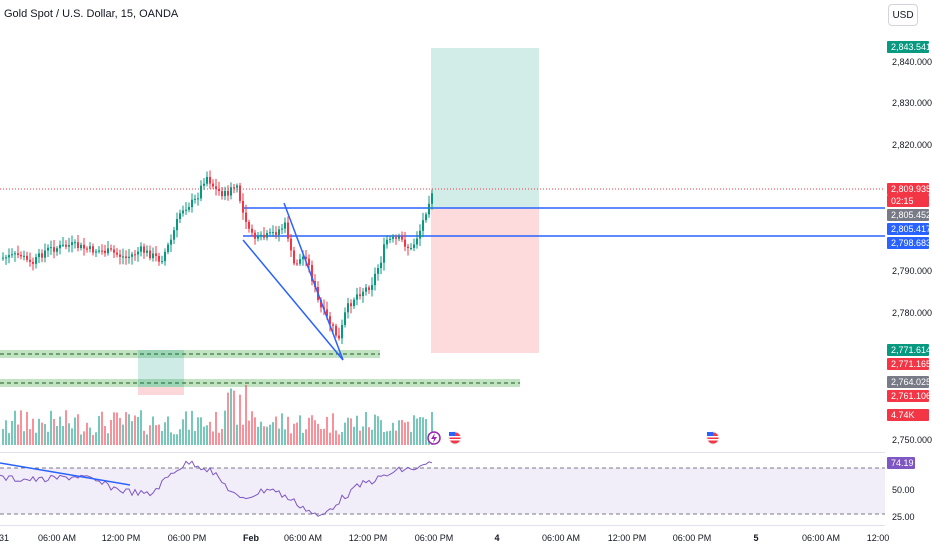  What do you see at coordinates (908, 415) in the screenshot?
I see `volume-tag: 4.74K` at bounding box center [908, 415].